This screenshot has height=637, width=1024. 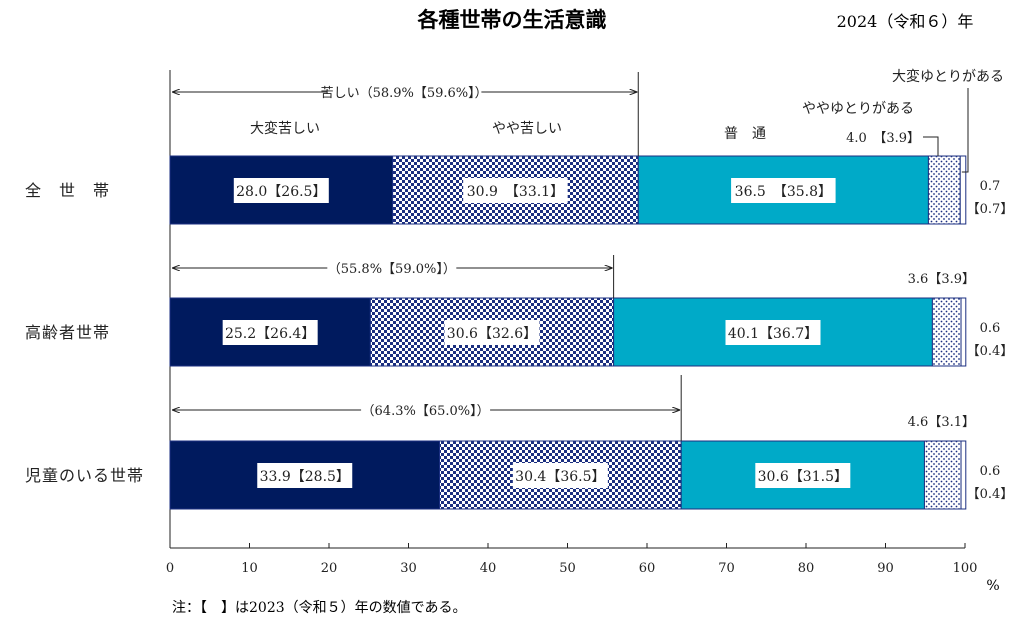 What do you see at coordinates (992, 586) in the screenshot?
I see `x-unit: %` at bounding box center [992, 586].